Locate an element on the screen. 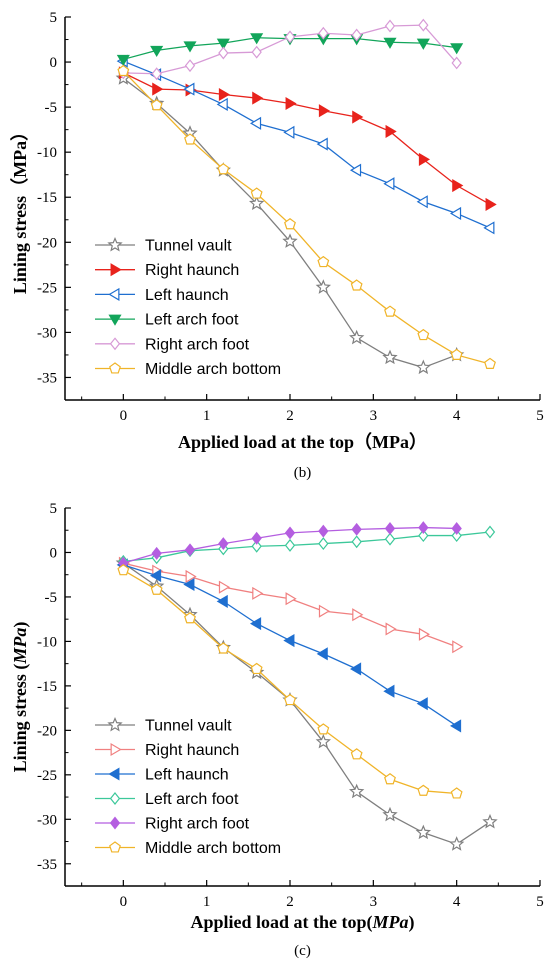 This screenshot has width=550, height=969. legend-item: Right arch foot is located at coordinates (172, 344).